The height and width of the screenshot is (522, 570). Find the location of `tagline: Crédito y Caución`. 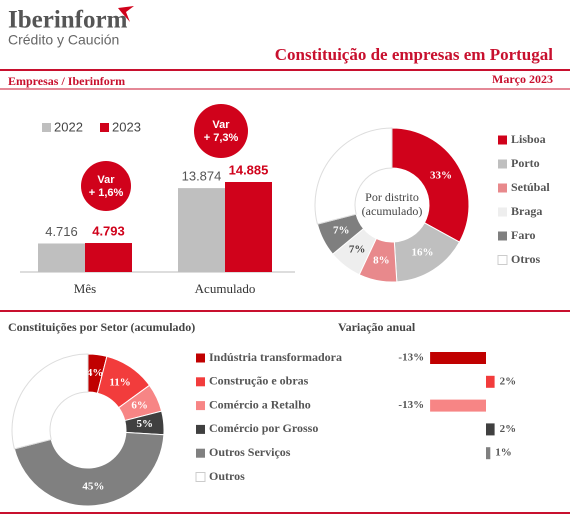

tagline: Crédito y Caución is located at coordinates (63, 40).